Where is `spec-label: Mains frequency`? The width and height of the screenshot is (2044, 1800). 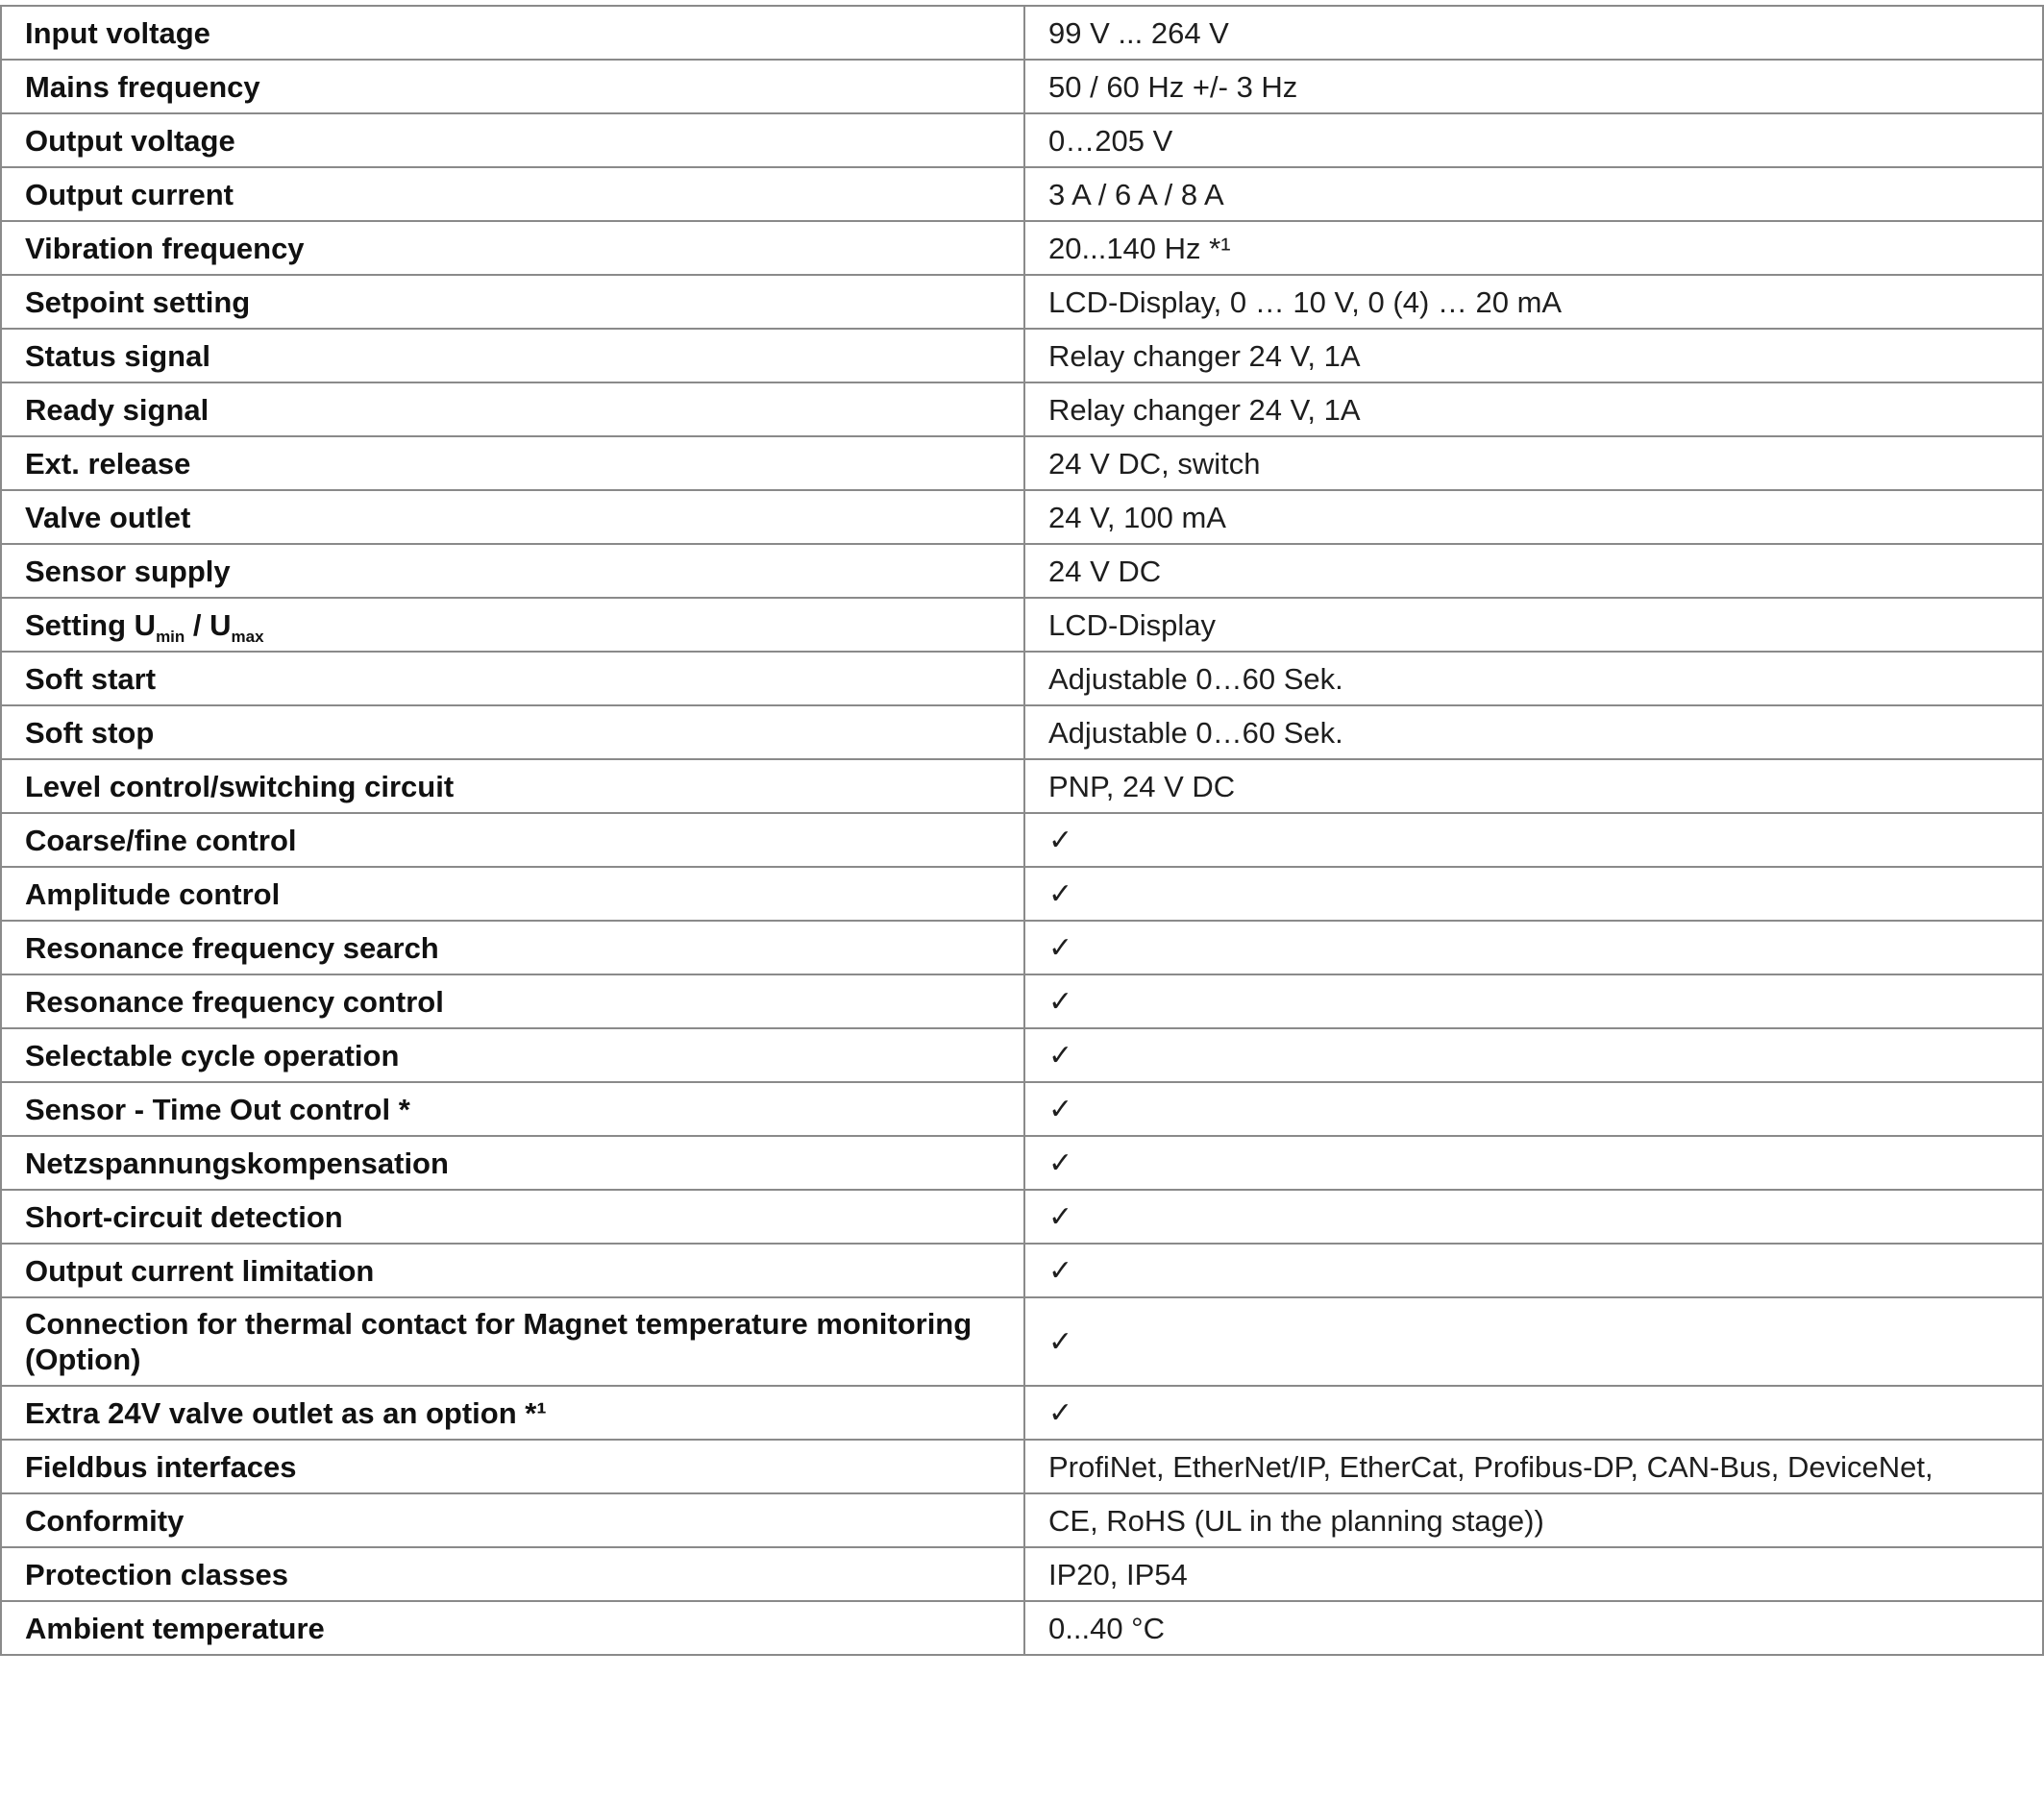
spec-label: Mains frequency is located at coordinates (512, 86).